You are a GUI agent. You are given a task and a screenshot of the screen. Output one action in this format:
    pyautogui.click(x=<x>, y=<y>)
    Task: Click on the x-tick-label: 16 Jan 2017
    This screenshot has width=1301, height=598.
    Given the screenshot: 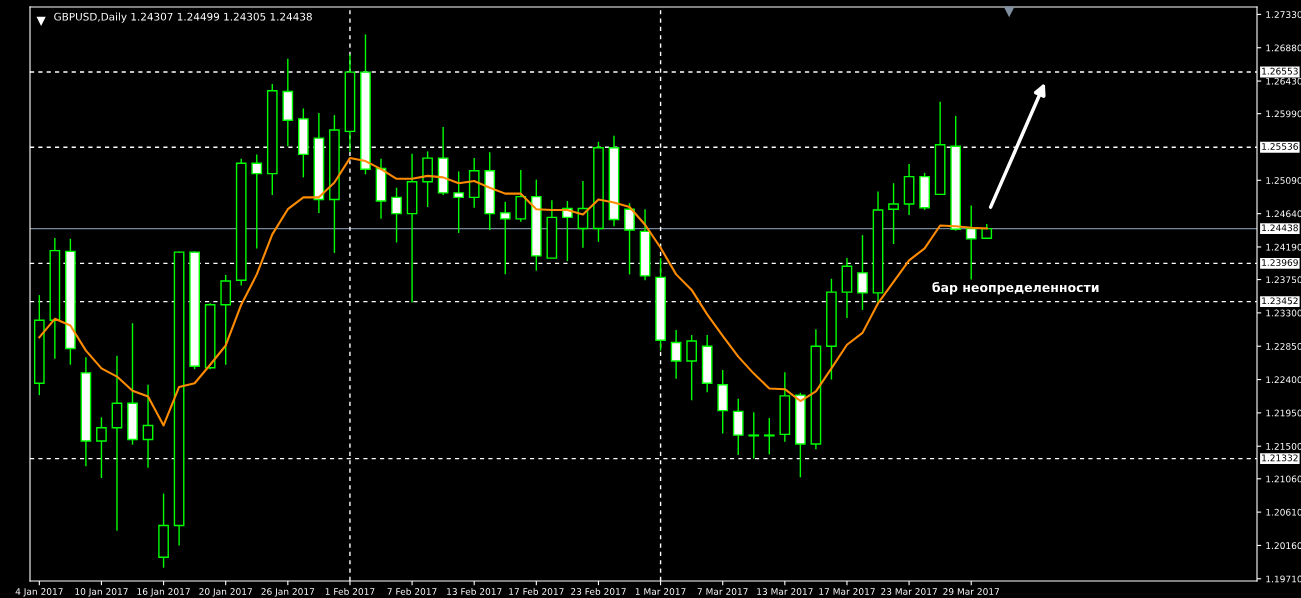 What is the action you would take?
    pyautogui.click(x=163, y=592)
    